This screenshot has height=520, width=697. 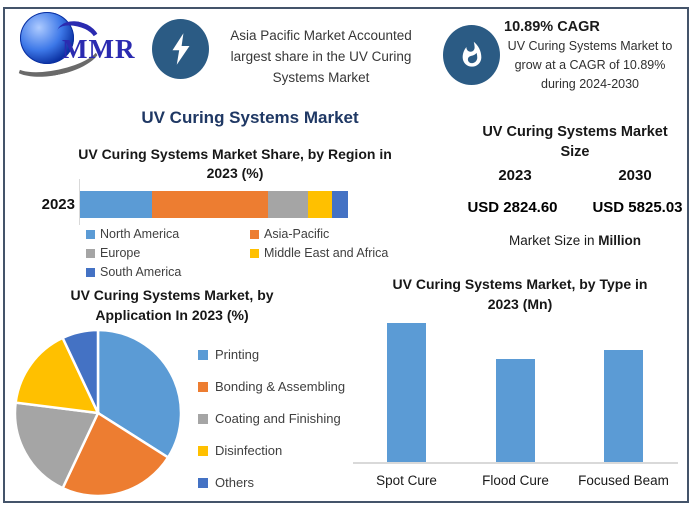 I want to click on region-segment-asia-pacific, so click(x=210, y=204).